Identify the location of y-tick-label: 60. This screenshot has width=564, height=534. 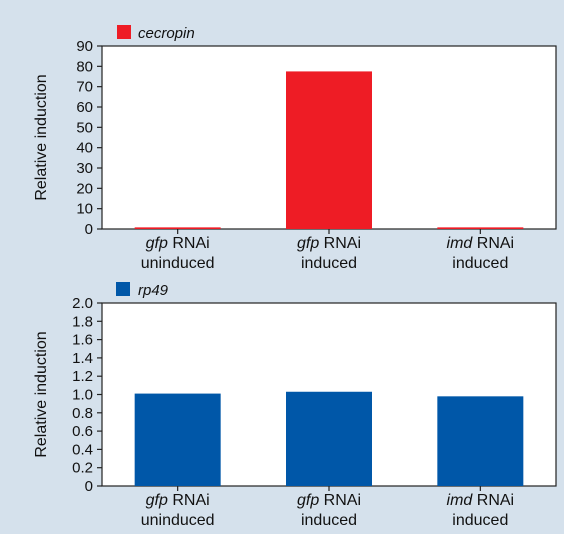
(84, 107).